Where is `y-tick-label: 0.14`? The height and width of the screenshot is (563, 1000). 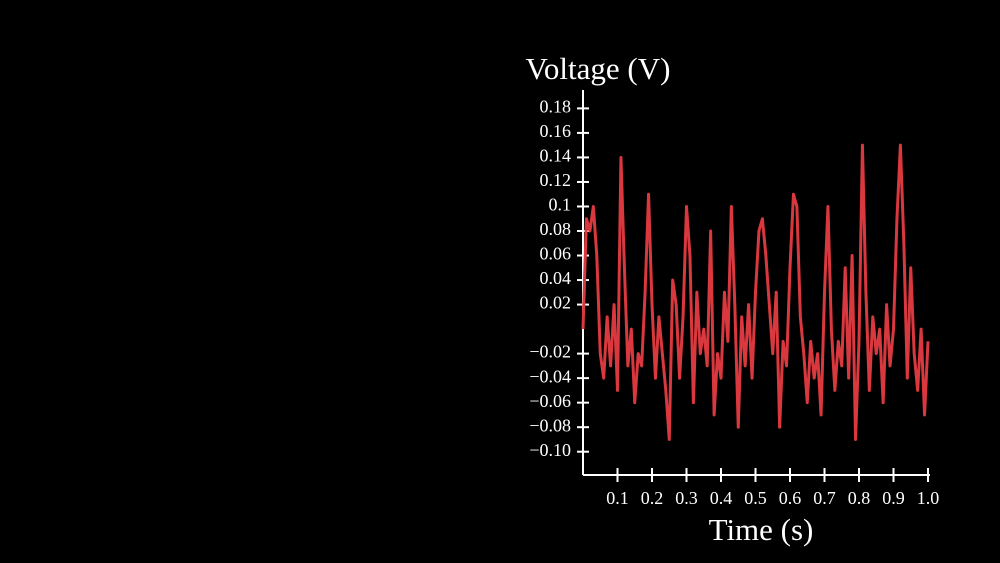 y-tick-label: 0.14 is located at coordinates (556, 156).